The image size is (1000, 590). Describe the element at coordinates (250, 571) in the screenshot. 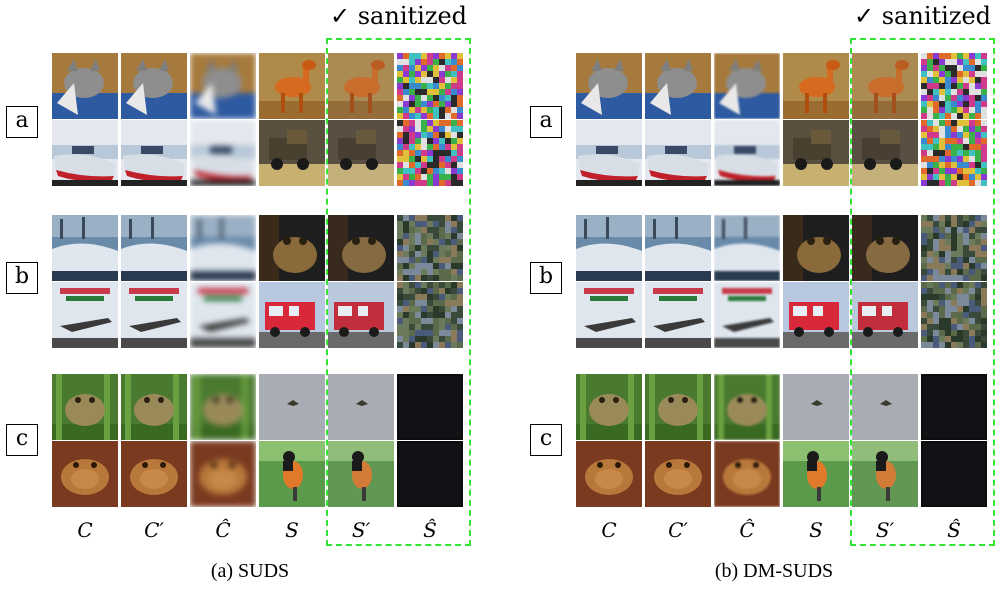

I see `panel-caption: (a) SUDS` at that location.